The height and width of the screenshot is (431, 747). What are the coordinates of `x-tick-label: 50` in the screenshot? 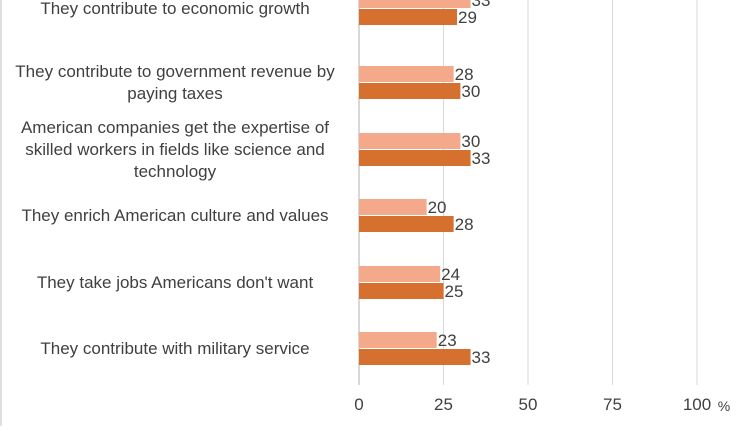 It's located at (528, 404).